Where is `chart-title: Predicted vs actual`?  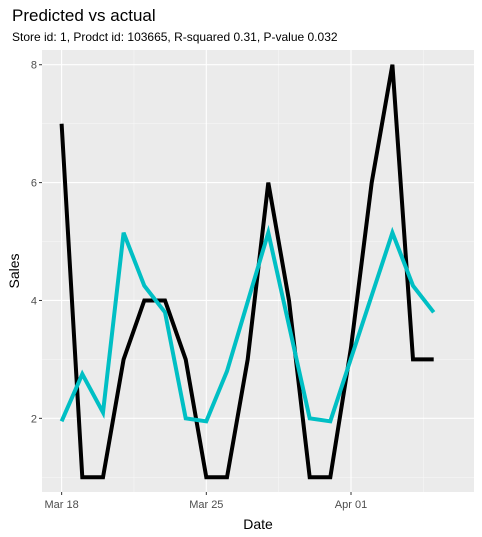
chart-title: Predicted vs actual is located at coordinates (84, 15).